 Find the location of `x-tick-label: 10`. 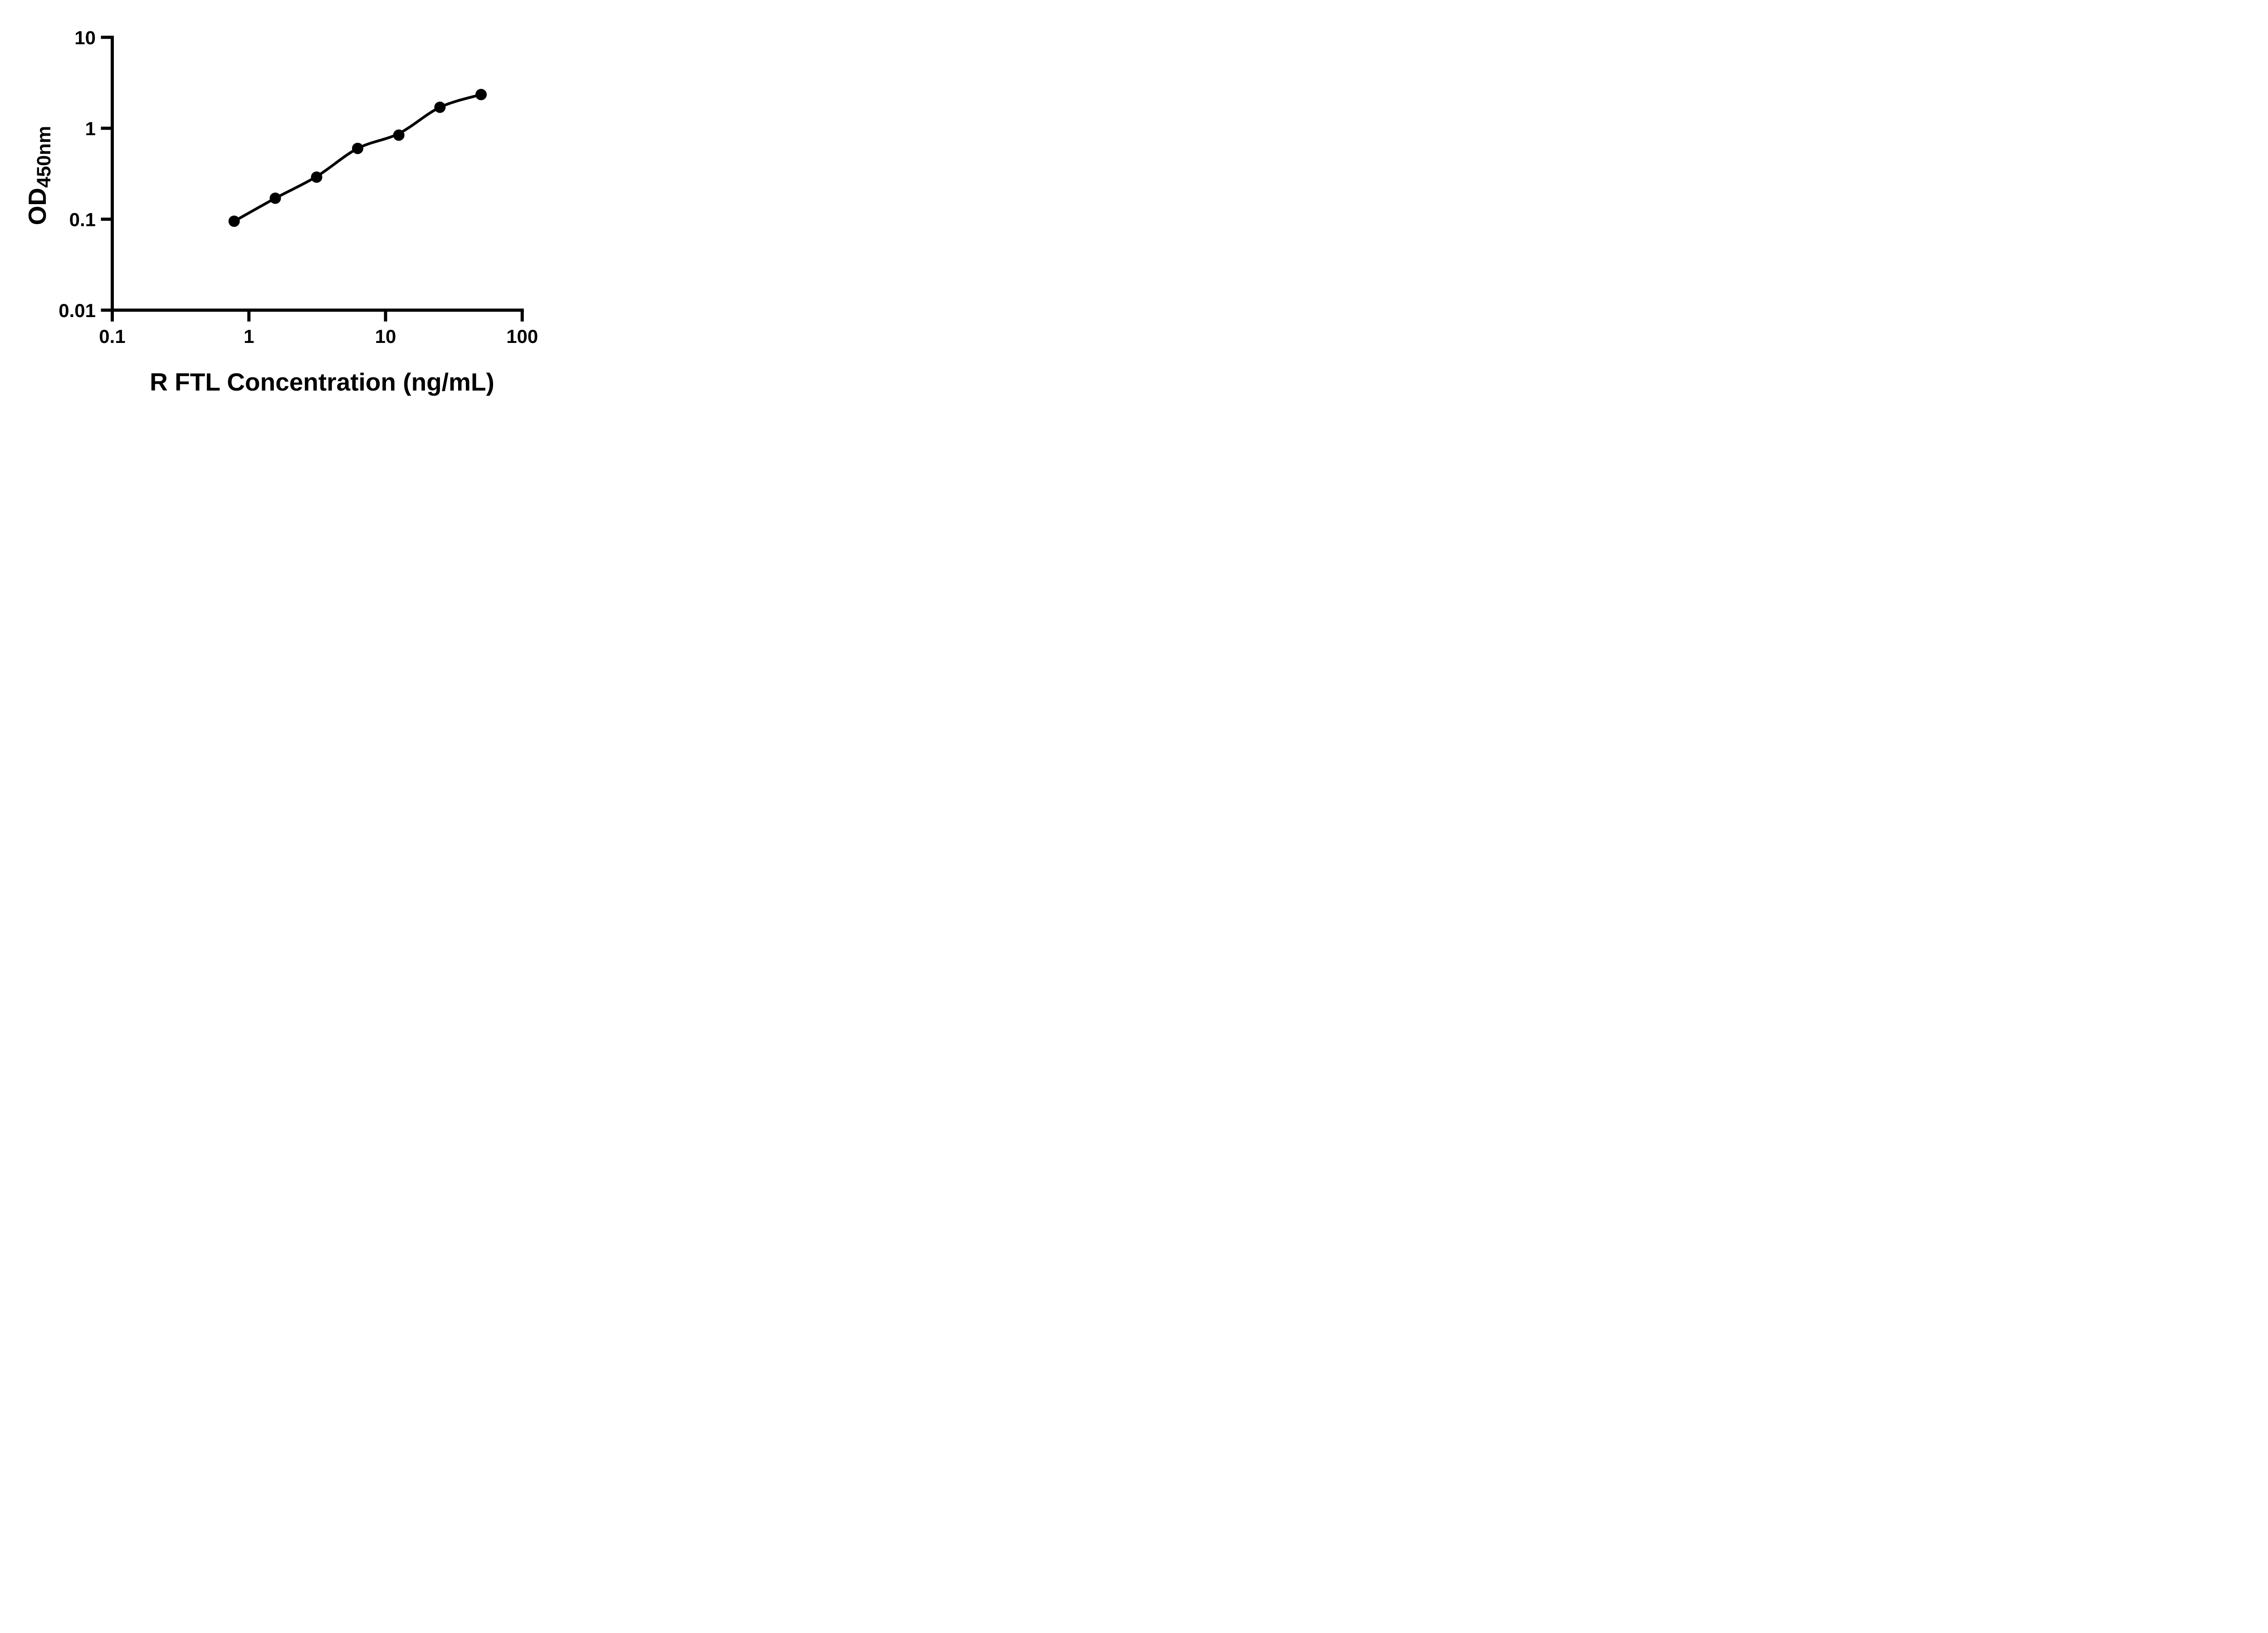

x-tick-label: 10 is located at coordinates (386, 336).